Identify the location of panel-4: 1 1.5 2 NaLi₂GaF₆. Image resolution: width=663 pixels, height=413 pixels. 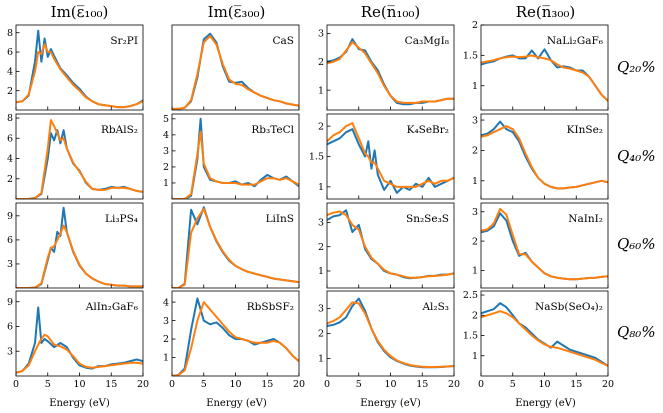
(536, 65).